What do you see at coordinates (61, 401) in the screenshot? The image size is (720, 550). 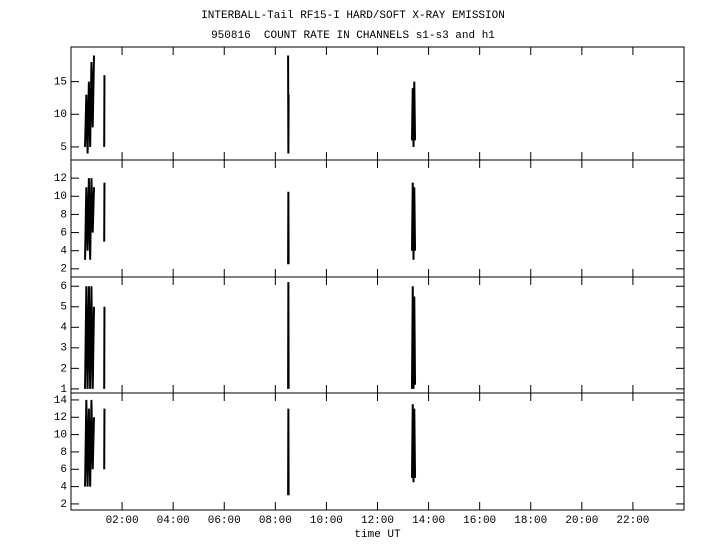 I see `y-tick-label: 14` at bounding box center [61, 401].